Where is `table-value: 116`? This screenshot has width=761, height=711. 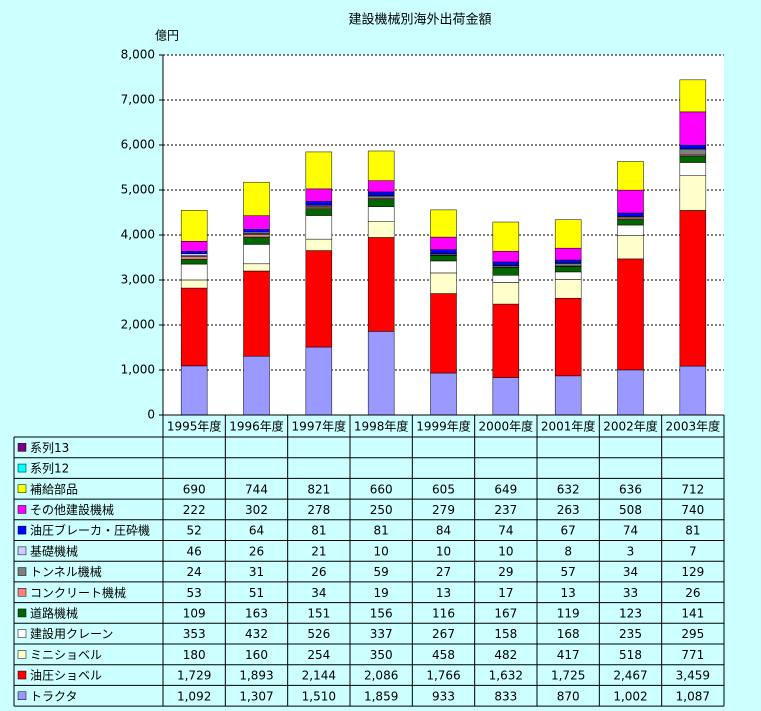 table-value: 116 is located at coordinates (443, 613).